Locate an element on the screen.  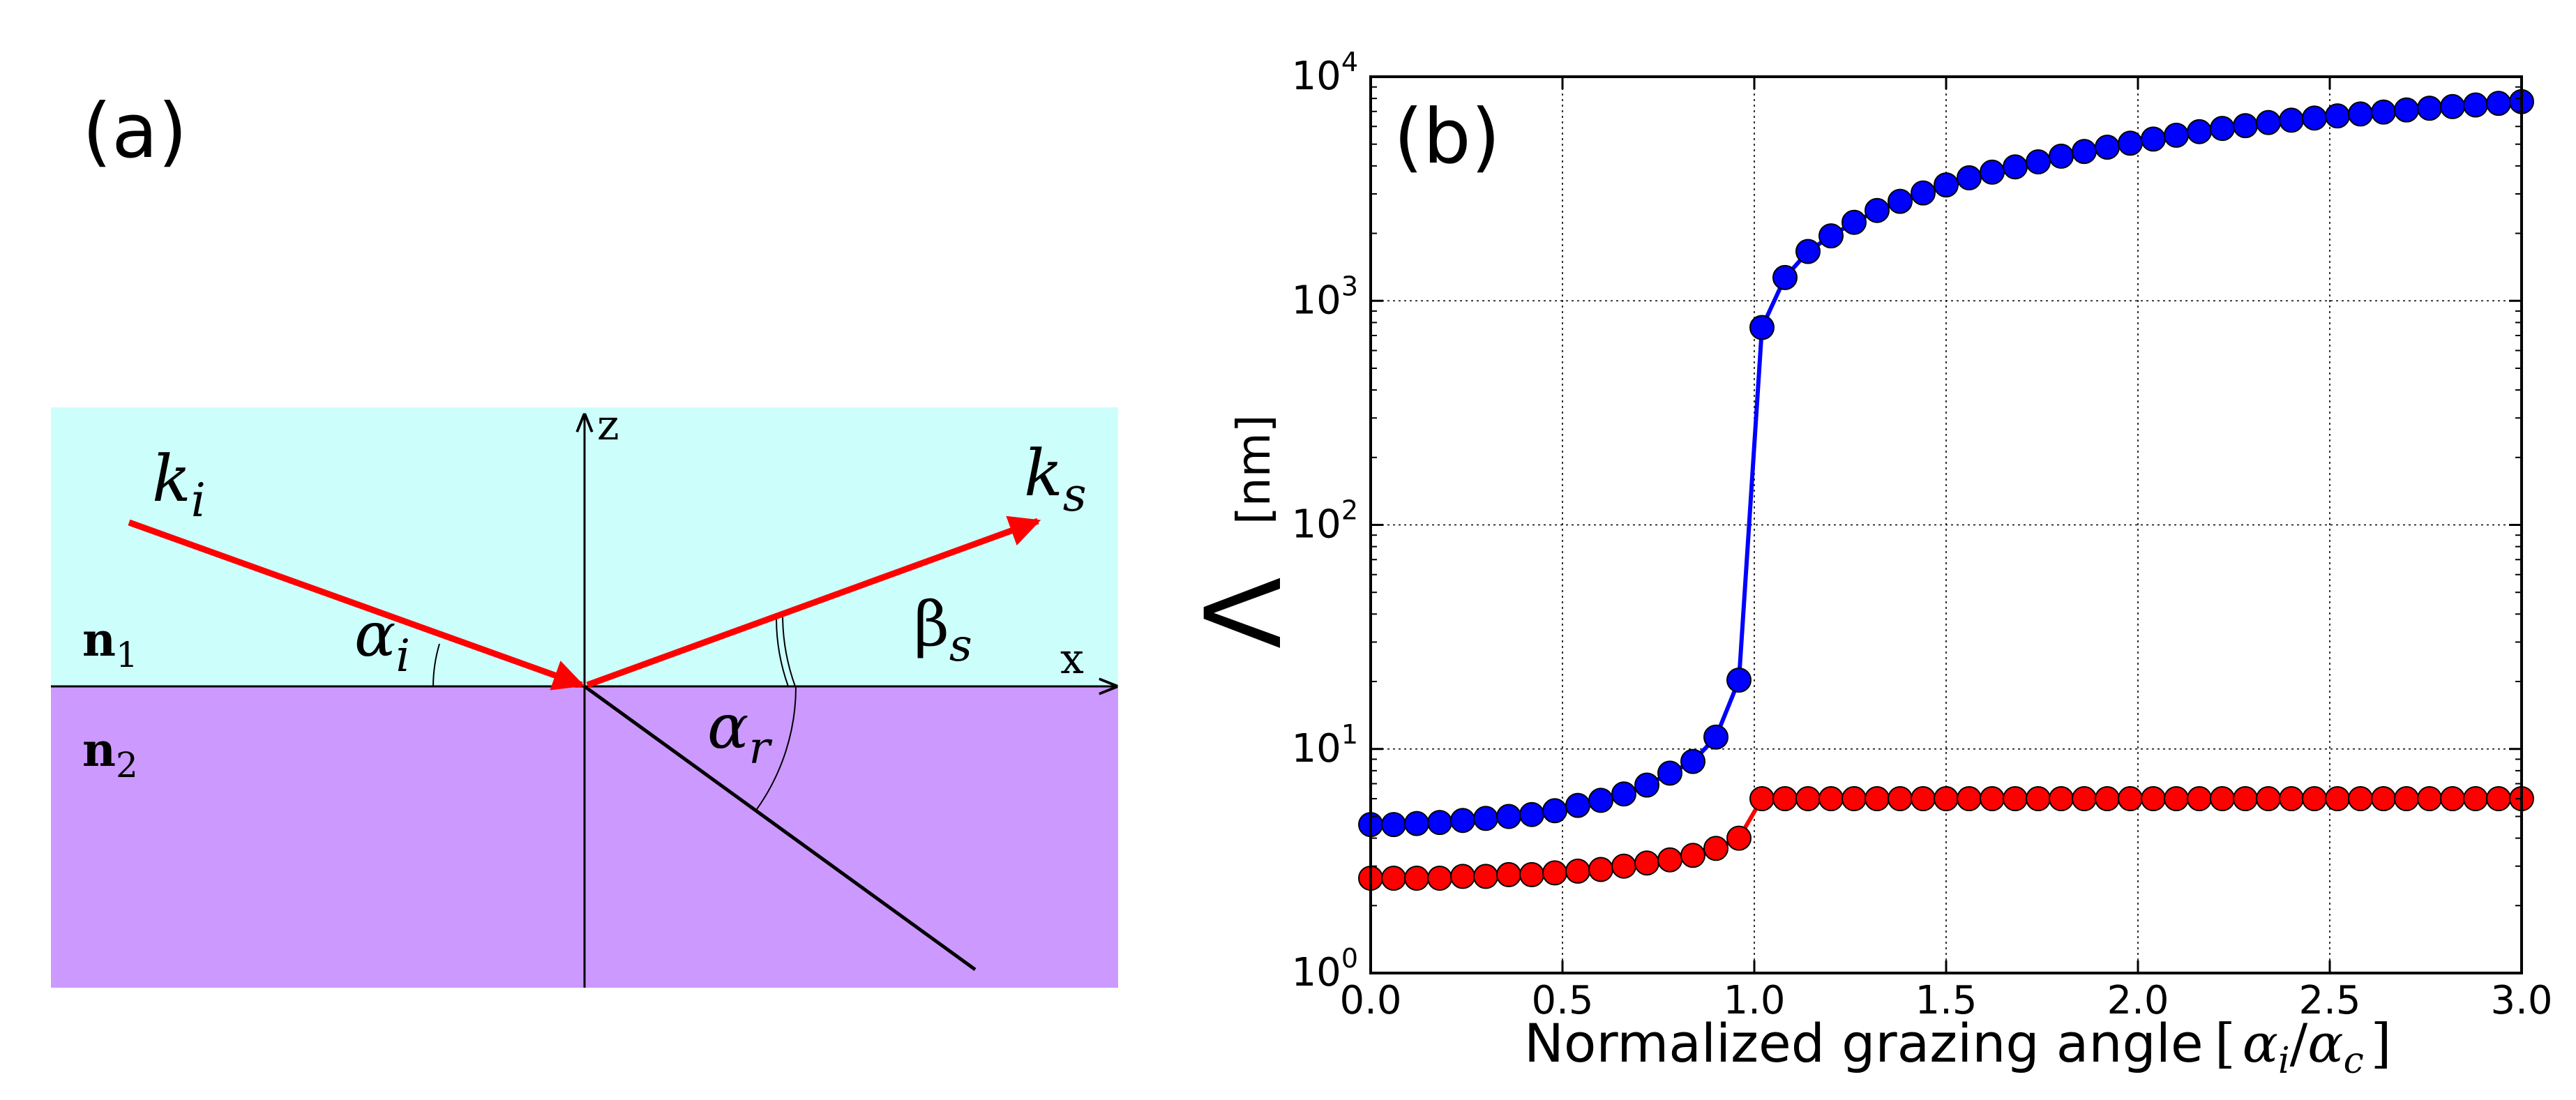
y-tick-label: 10⁰ is located at coordinates (1325, 969).